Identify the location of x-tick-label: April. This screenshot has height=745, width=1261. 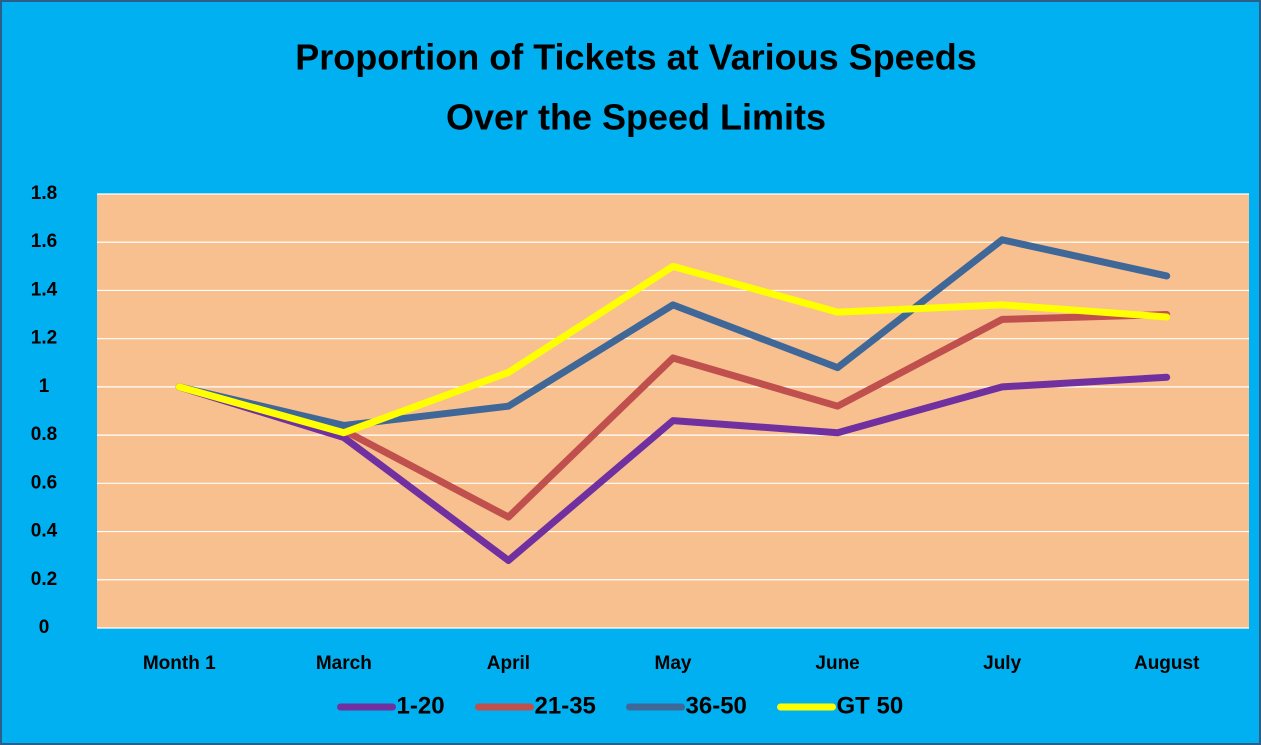
(508, 663).